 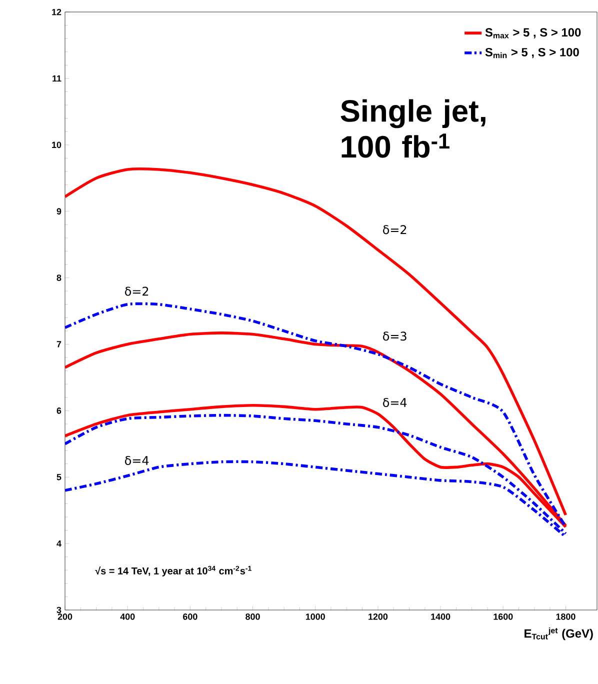 What do you see at coordinates (59, 344) in the screenshot?
I see `y-tick-label: 7` at bounding box center [59, 344].